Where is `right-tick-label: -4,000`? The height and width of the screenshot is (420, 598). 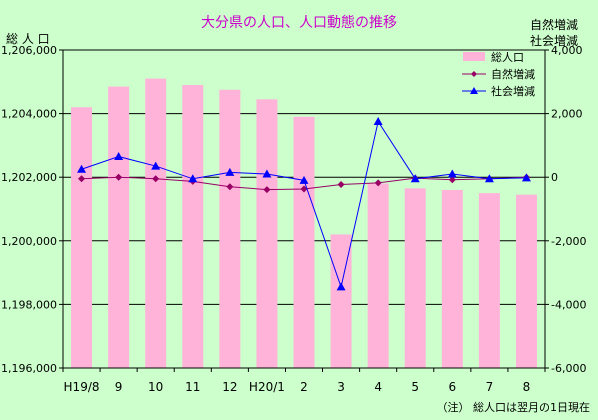
right-tick-label: -4,000 is located at coordinates (568, 304).